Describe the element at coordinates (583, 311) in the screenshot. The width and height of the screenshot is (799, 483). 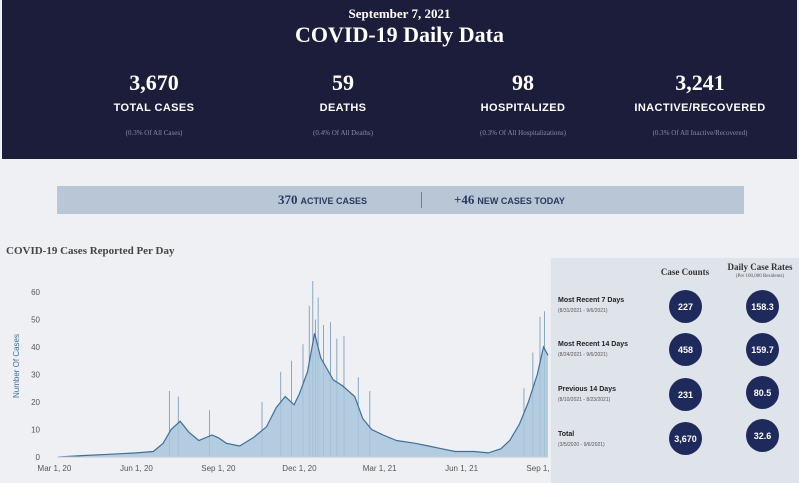
I see `row-range: (8/31/2021 - 9/6/2021)` at that location.